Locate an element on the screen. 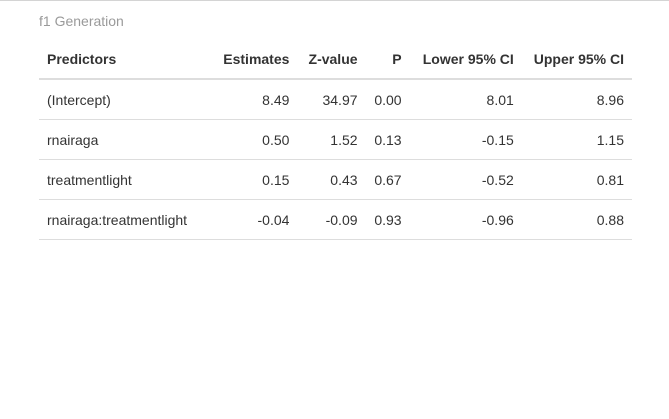 This screenshot has height=419, width=669. header-estimates: Estimates is located at coordinates (255, 60).